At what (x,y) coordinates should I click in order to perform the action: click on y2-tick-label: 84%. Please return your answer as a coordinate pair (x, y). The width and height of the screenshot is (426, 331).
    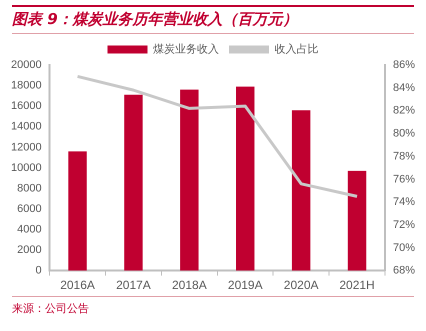
    Looking at the image, I should click on (404, 88).